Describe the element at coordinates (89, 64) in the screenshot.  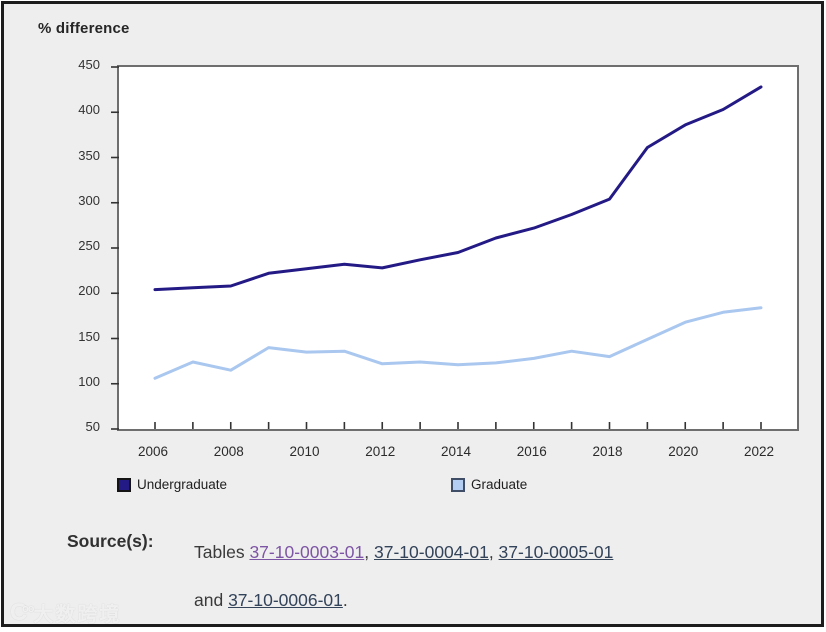
I see `y-tick-label: 450` at that location.